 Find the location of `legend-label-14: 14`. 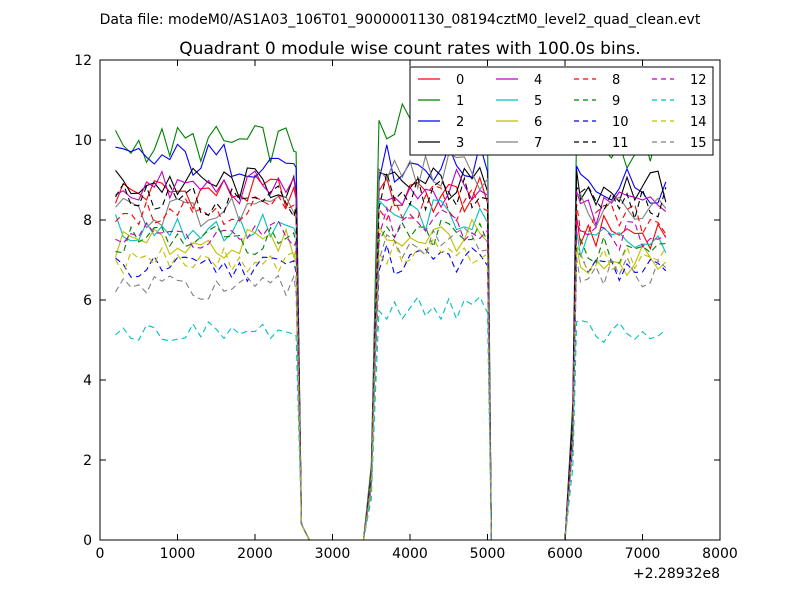

legend-label-14: 14 is located at coordinates (698, 122).